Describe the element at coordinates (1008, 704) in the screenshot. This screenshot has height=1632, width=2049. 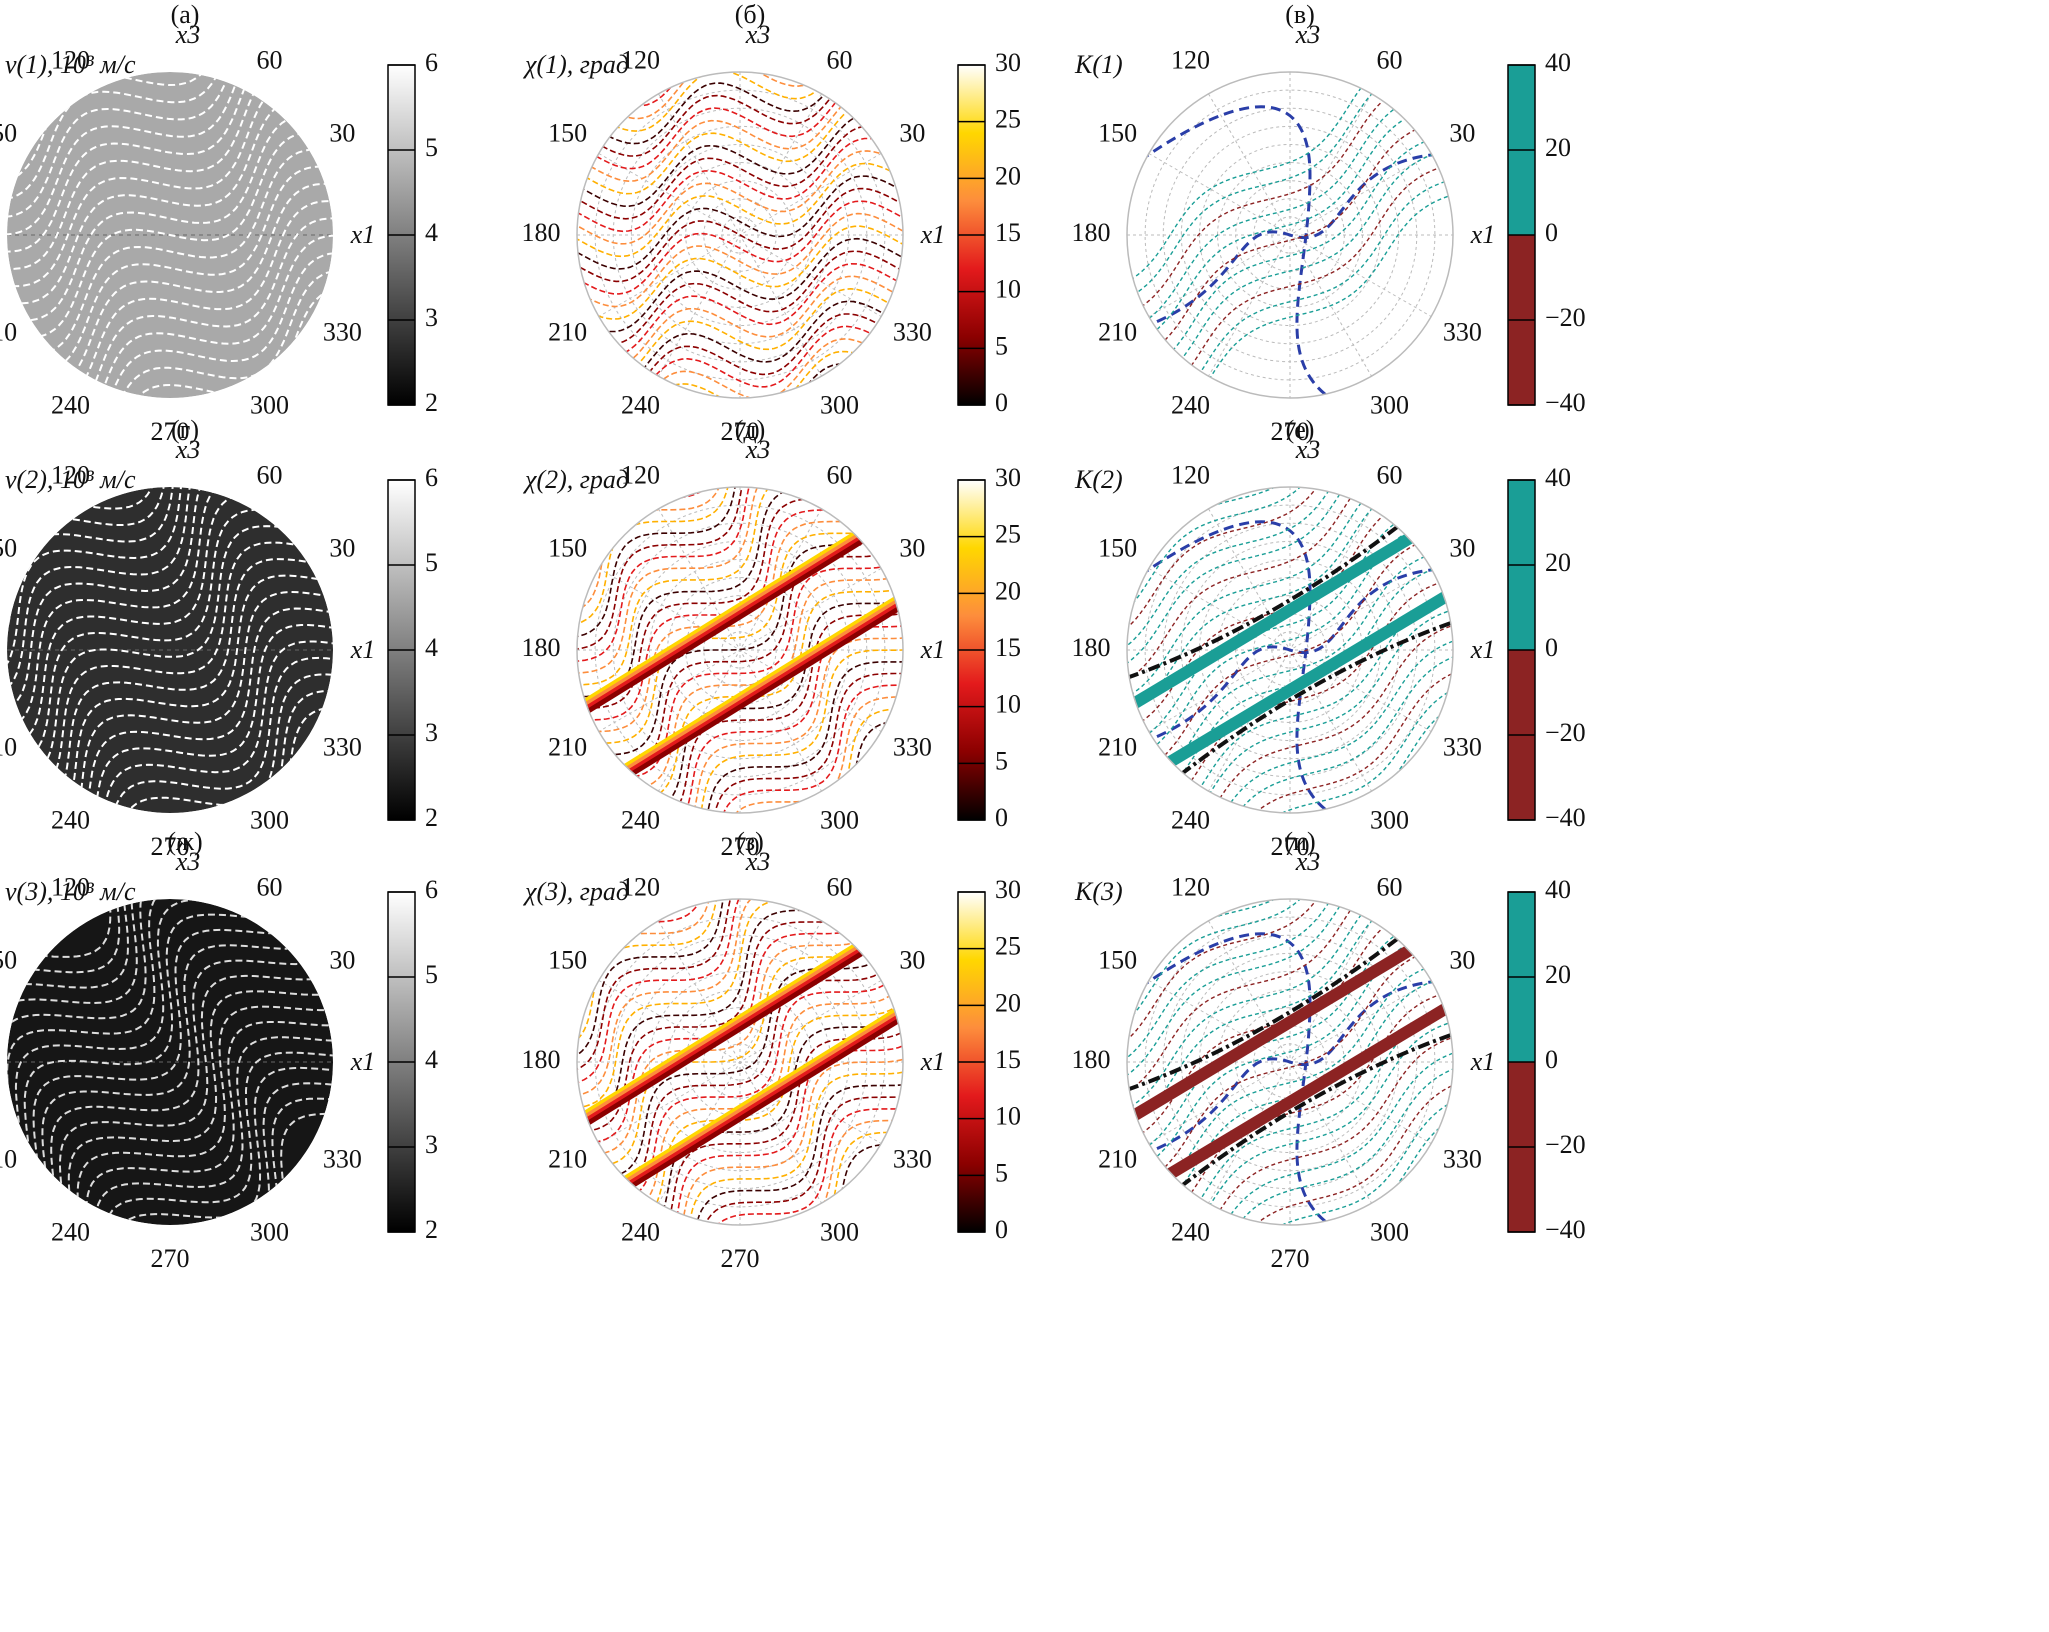
I see `colorbar-tick-label: 10` at that location.